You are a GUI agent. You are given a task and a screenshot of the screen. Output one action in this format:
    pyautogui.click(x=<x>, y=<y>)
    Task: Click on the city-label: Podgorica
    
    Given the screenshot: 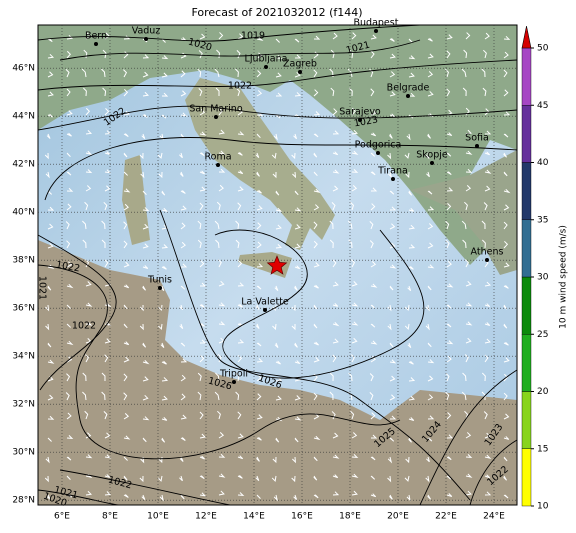 What is the action you would take?
    pyautogui.click(x=378, y=145)
    